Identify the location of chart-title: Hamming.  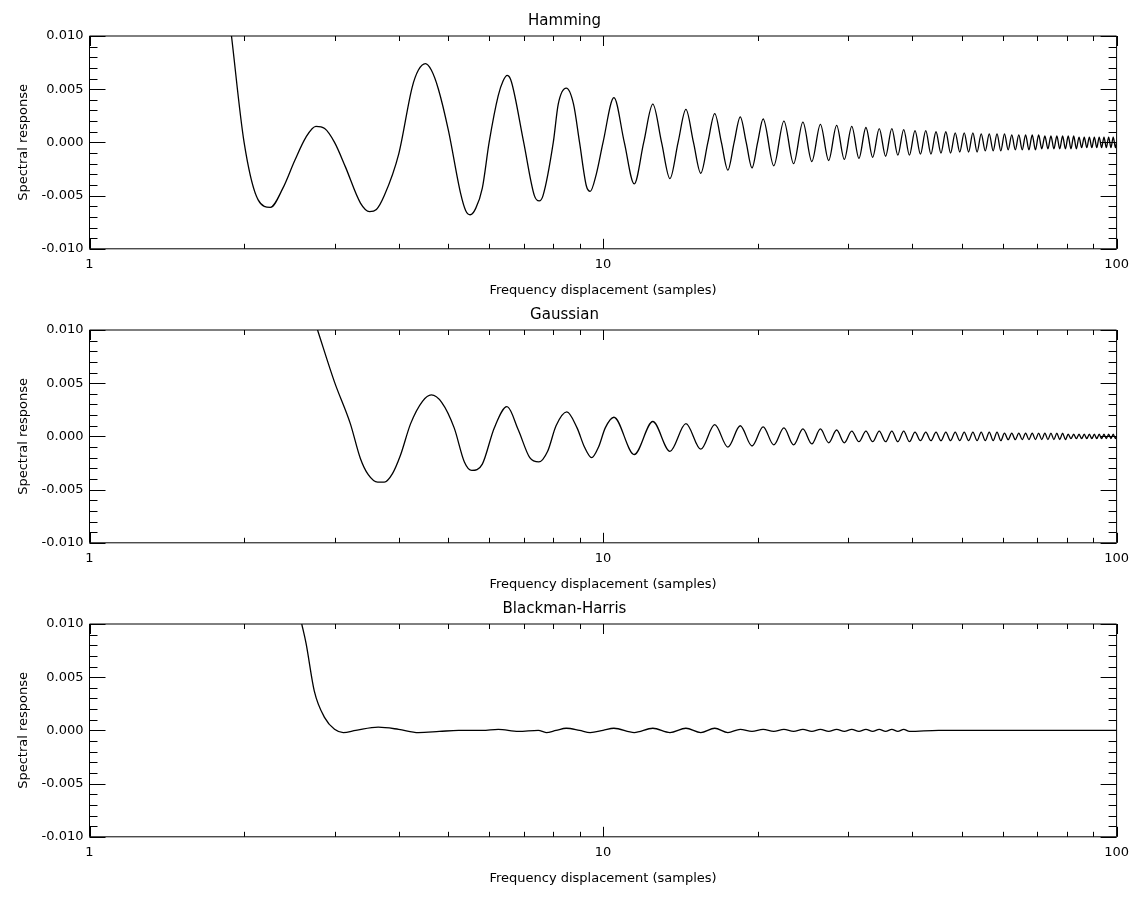
(564, 19).